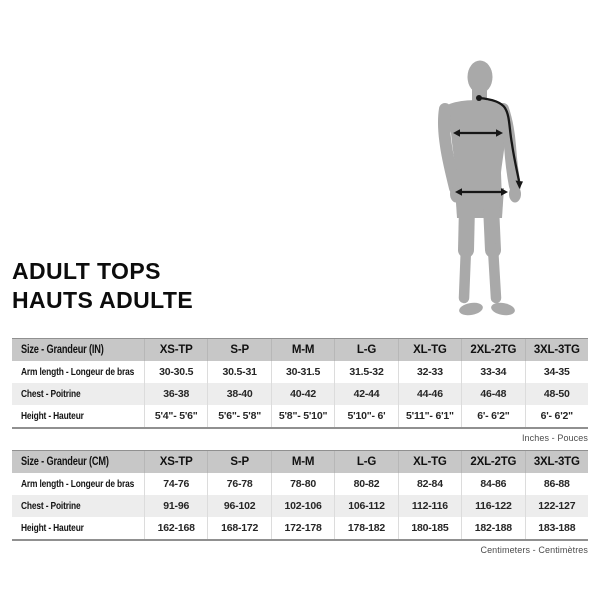 The image size is (600, 600). Describe the element at coordinates (492, 528) in the screenshot. I see `table-cell: 182-188` at that location.